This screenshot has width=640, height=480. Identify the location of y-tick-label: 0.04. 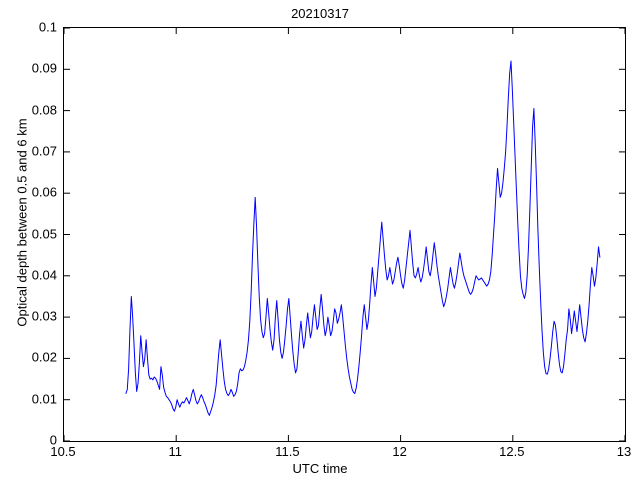
(44, 275).